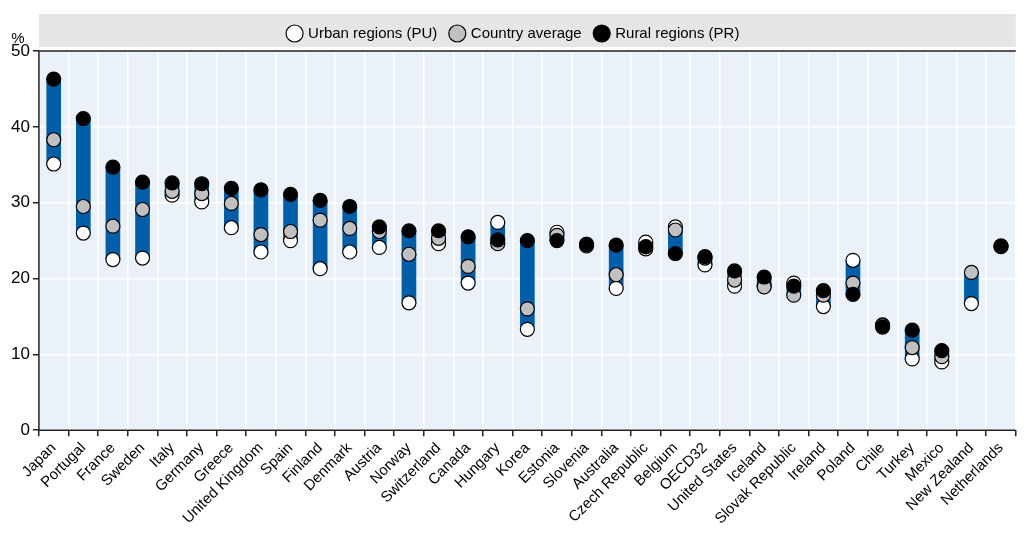 Image resolution: width=1032 pixels, height=539 pixels. What do you see at coordinates (526, 32) in the screenshot?
I see `legend-label: Country average` at bounding box center [526, 32].